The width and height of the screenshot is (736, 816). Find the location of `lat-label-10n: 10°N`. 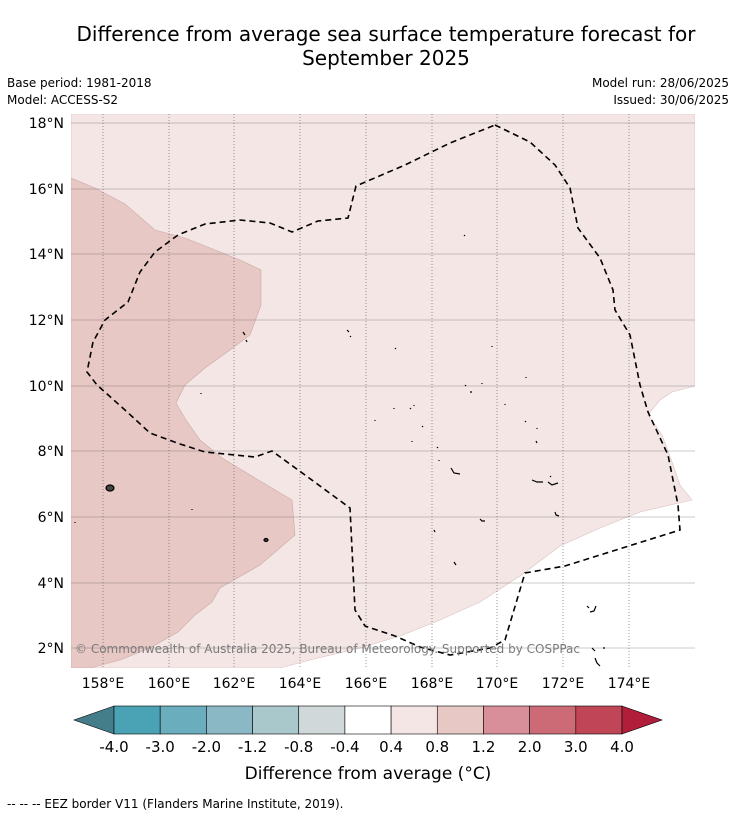

lat-label-10n: 10°N is located at coordinates (46, 387).